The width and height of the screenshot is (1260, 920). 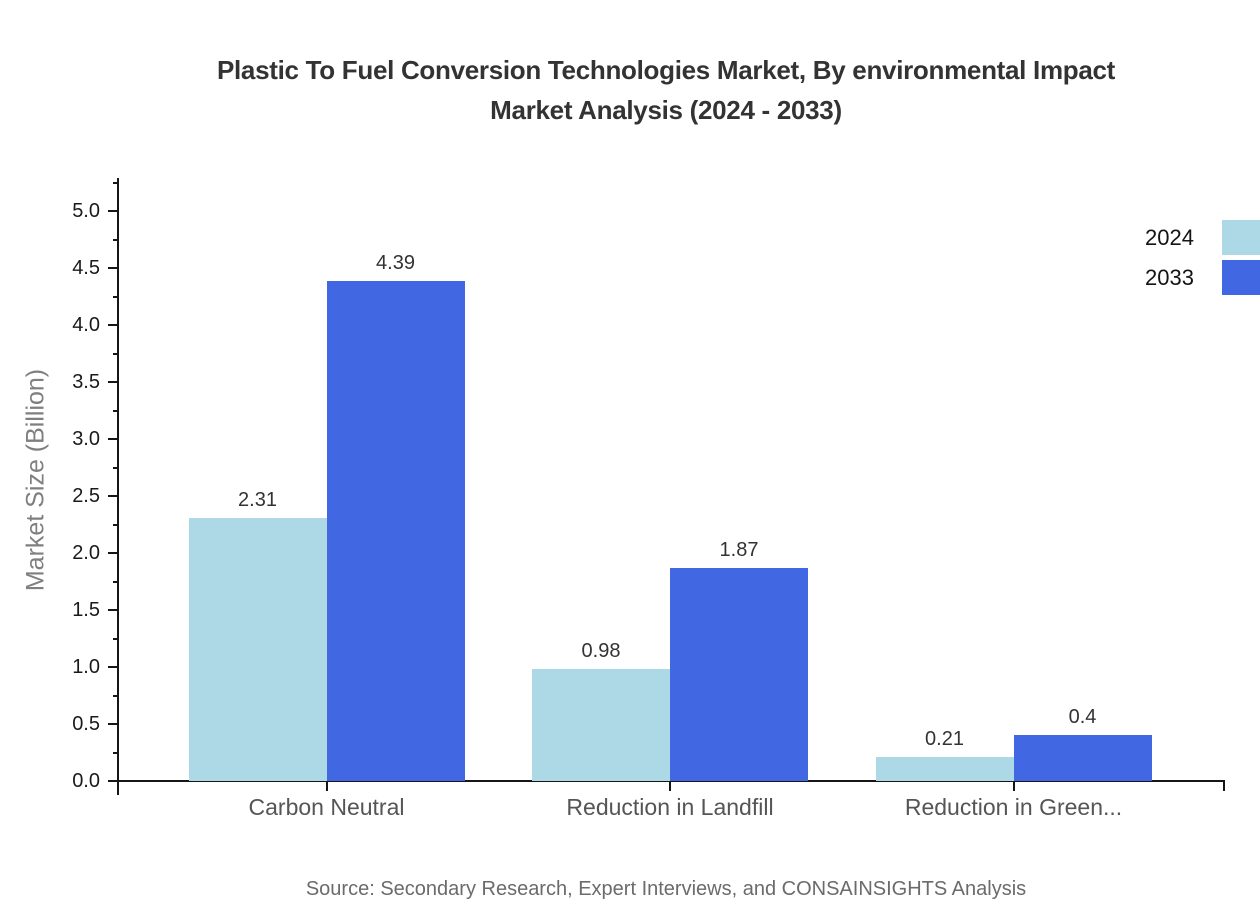 I want to click on y-tick-label: 2.0, so click(x=86, y=553).